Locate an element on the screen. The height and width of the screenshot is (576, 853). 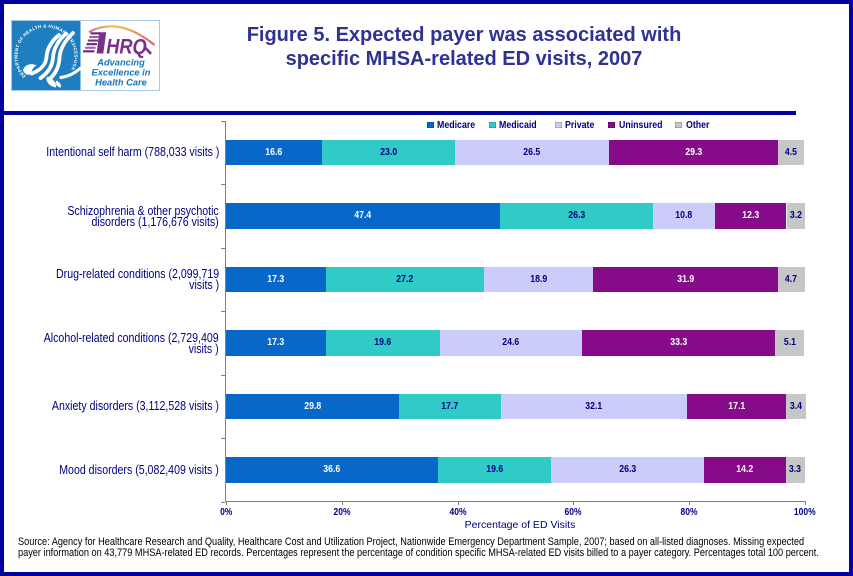
svg-text: Advancing is located at coordinates (120, 63).